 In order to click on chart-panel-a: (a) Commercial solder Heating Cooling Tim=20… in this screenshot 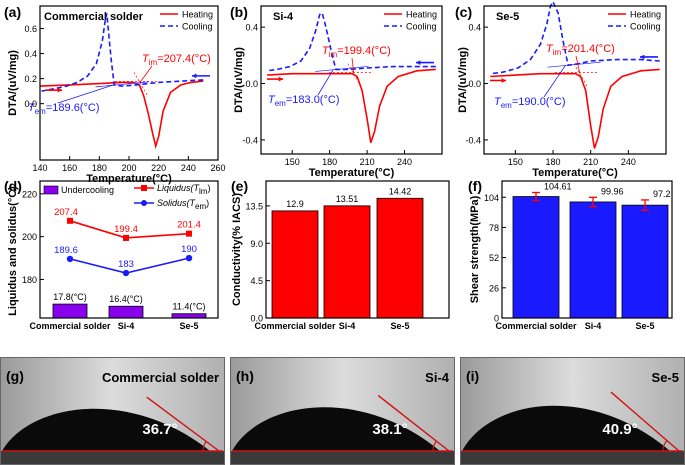, I will do `click(115, 94)`.